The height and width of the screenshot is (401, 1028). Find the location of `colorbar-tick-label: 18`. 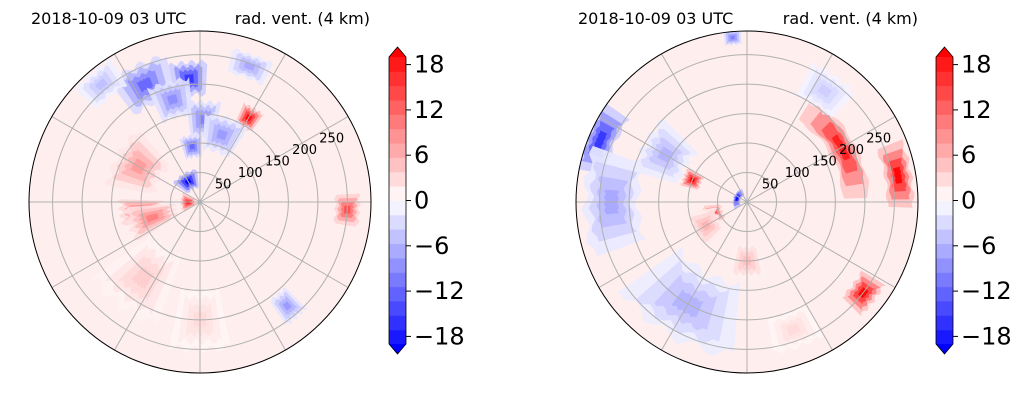

colorbar-tick-label: 18 is located at coordinates (429, 65).